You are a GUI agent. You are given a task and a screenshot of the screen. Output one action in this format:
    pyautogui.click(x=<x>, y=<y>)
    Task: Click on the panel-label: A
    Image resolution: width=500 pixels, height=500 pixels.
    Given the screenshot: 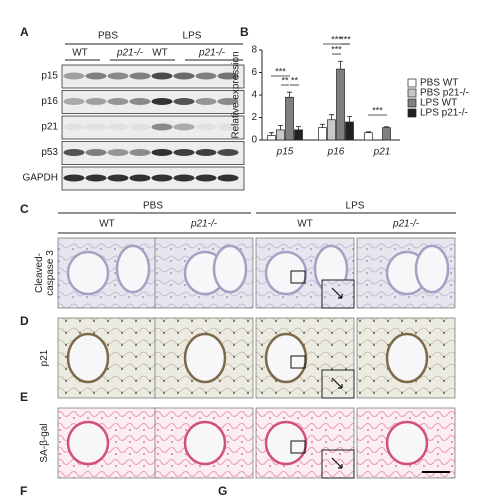 What is the action you would take?
    pyautogui.click(x=24, y=32)
    